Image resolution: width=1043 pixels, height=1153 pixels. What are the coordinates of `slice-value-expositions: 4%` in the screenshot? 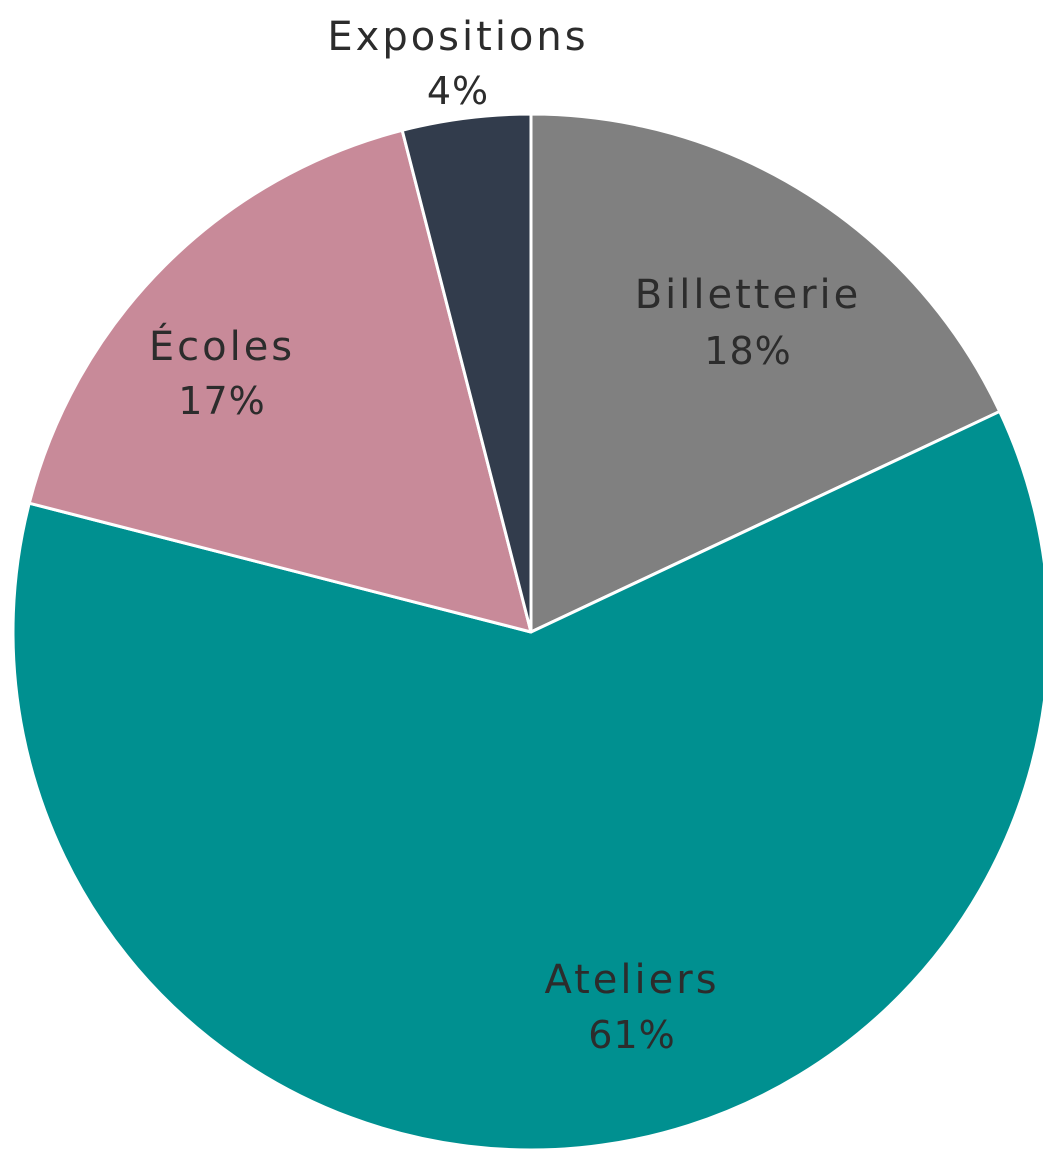 It's located at (458, 91).